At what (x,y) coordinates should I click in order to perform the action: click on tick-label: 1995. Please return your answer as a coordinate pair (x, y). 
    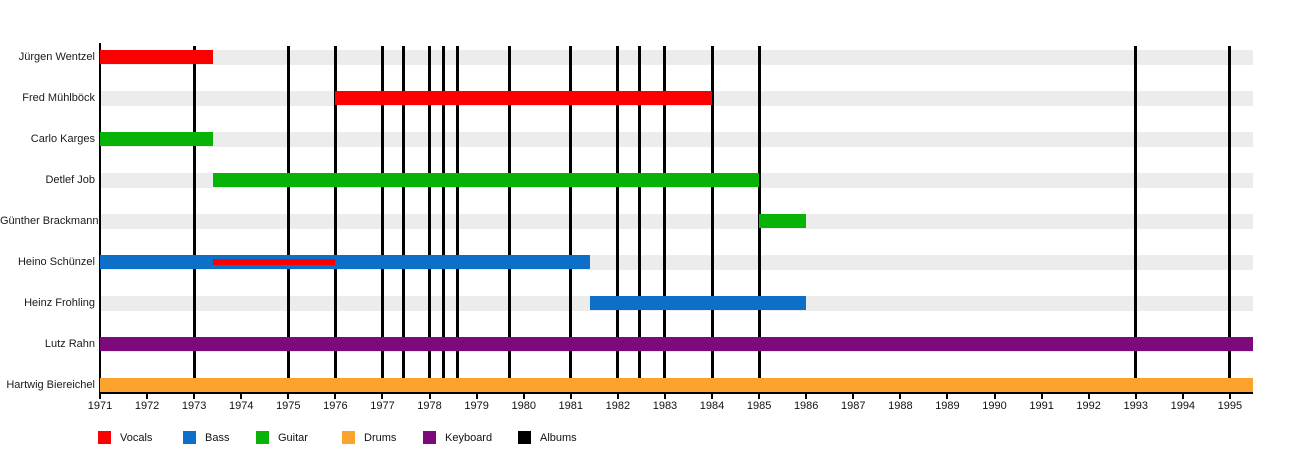
    Looking at the image, I should click on (1230, 406).